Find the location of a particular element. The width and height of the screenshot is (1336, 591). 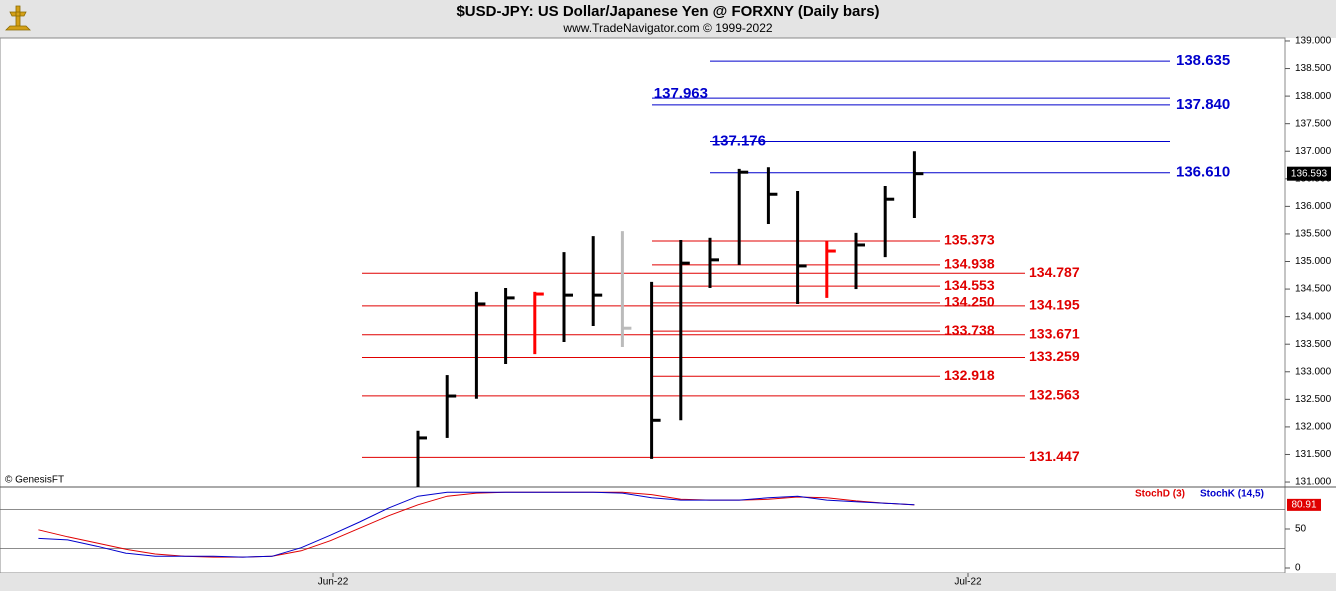

level-label: 134.250 is located at coordinates (969, 302).